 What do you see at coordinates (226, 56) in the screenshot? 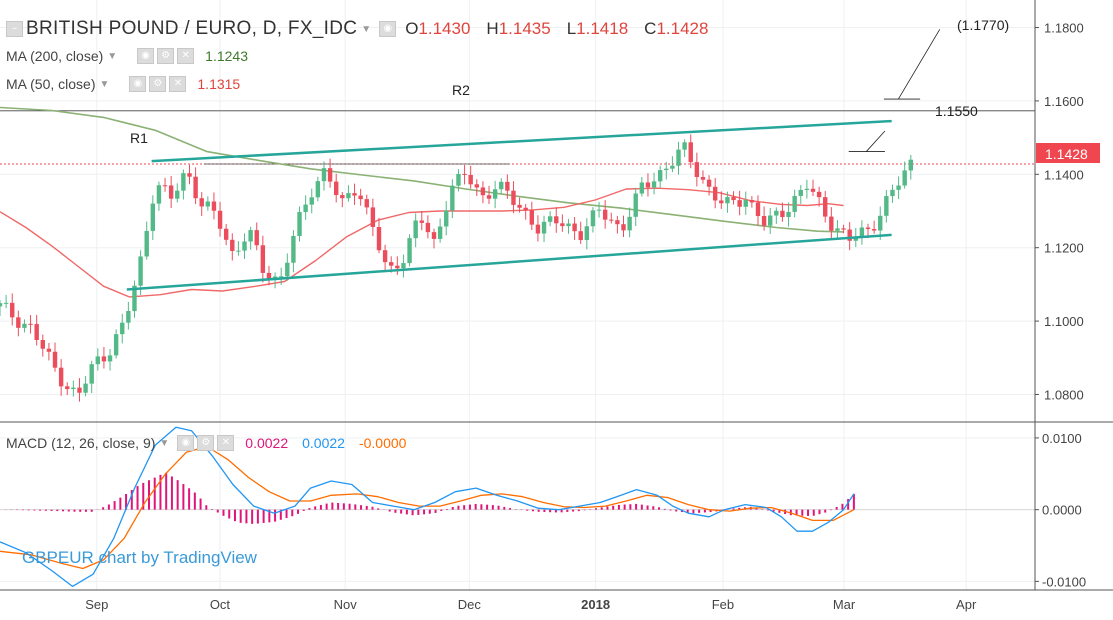
I see `ma200-value: 1.1243` at bounding box center [226, 56].